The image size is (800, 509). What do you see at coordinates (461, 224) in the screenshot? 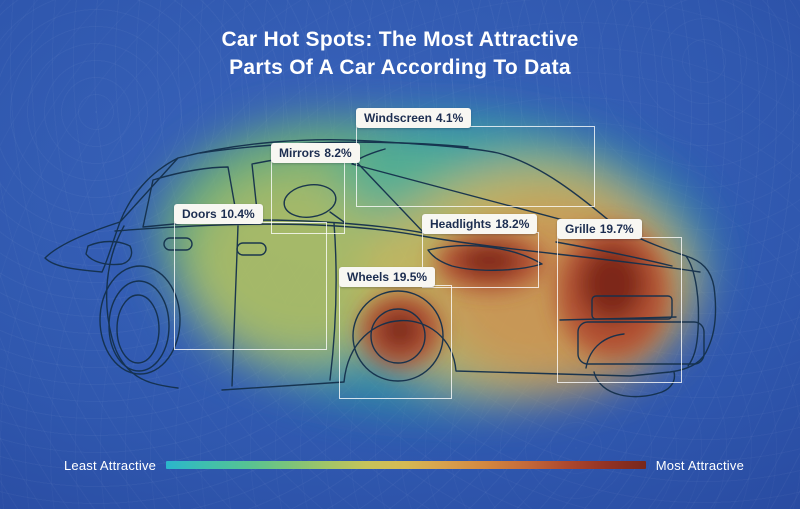
I see `region-name: Headlights` at bounding box center [461, 224].